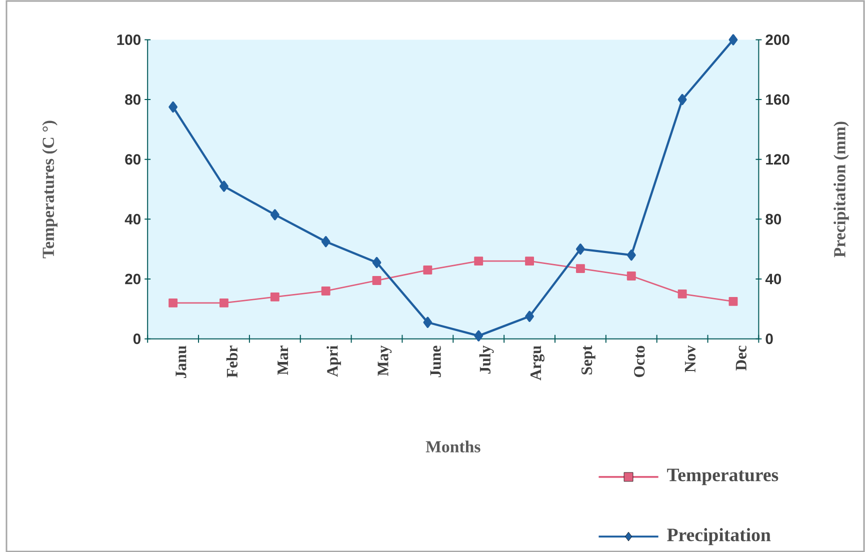 This screenshot has height=552, width=865. I want to click on x-tick-label: May, so click(385, 360).